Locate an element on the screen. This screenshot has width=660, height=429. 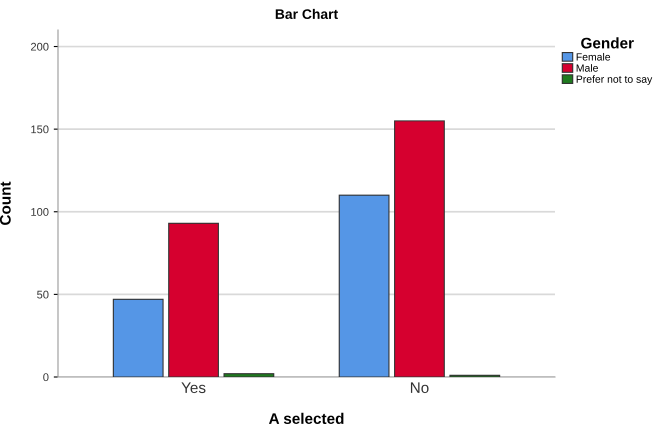
y-axis-title: Count is located at coordinates (5, 203).